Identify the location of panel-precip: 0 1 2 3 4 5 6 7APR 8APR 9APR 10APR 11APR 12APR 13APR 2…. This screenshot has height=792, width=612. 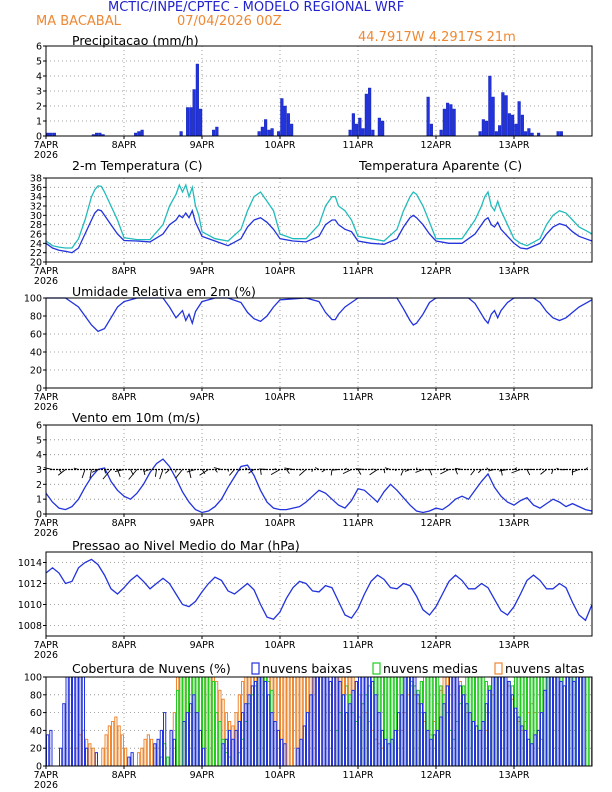
(313, 97).